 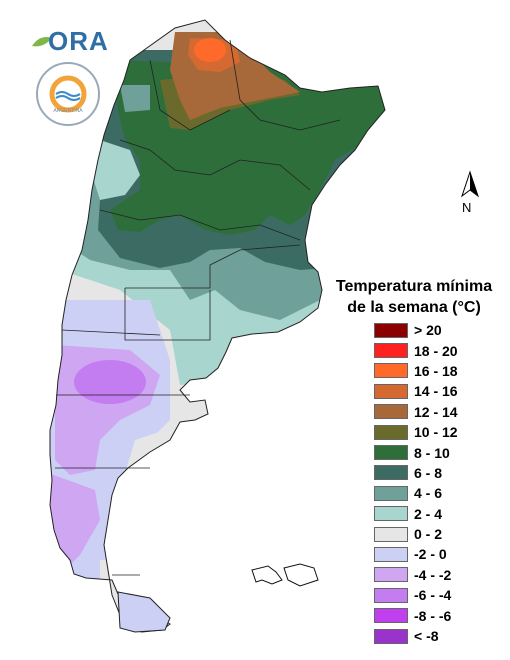 I want to click on legend-label: -6 - -4, so click(x=433, y=595).